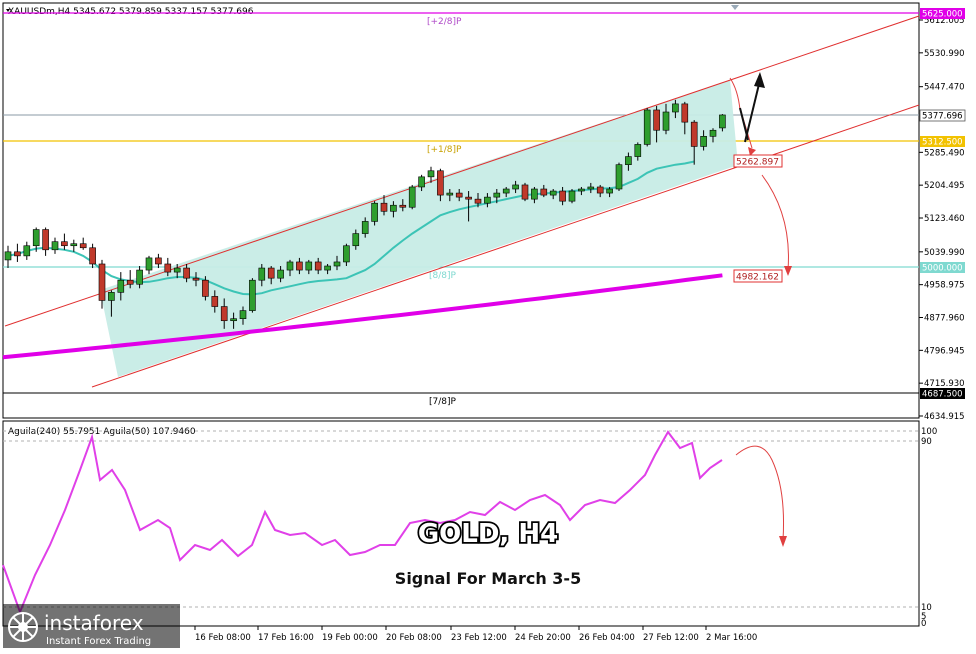 The height and width of the screenshot is (654, 976). Describe the element at coordinates (926, 608) in the screenshot. I see `osc-scale-label: 10` at that location.